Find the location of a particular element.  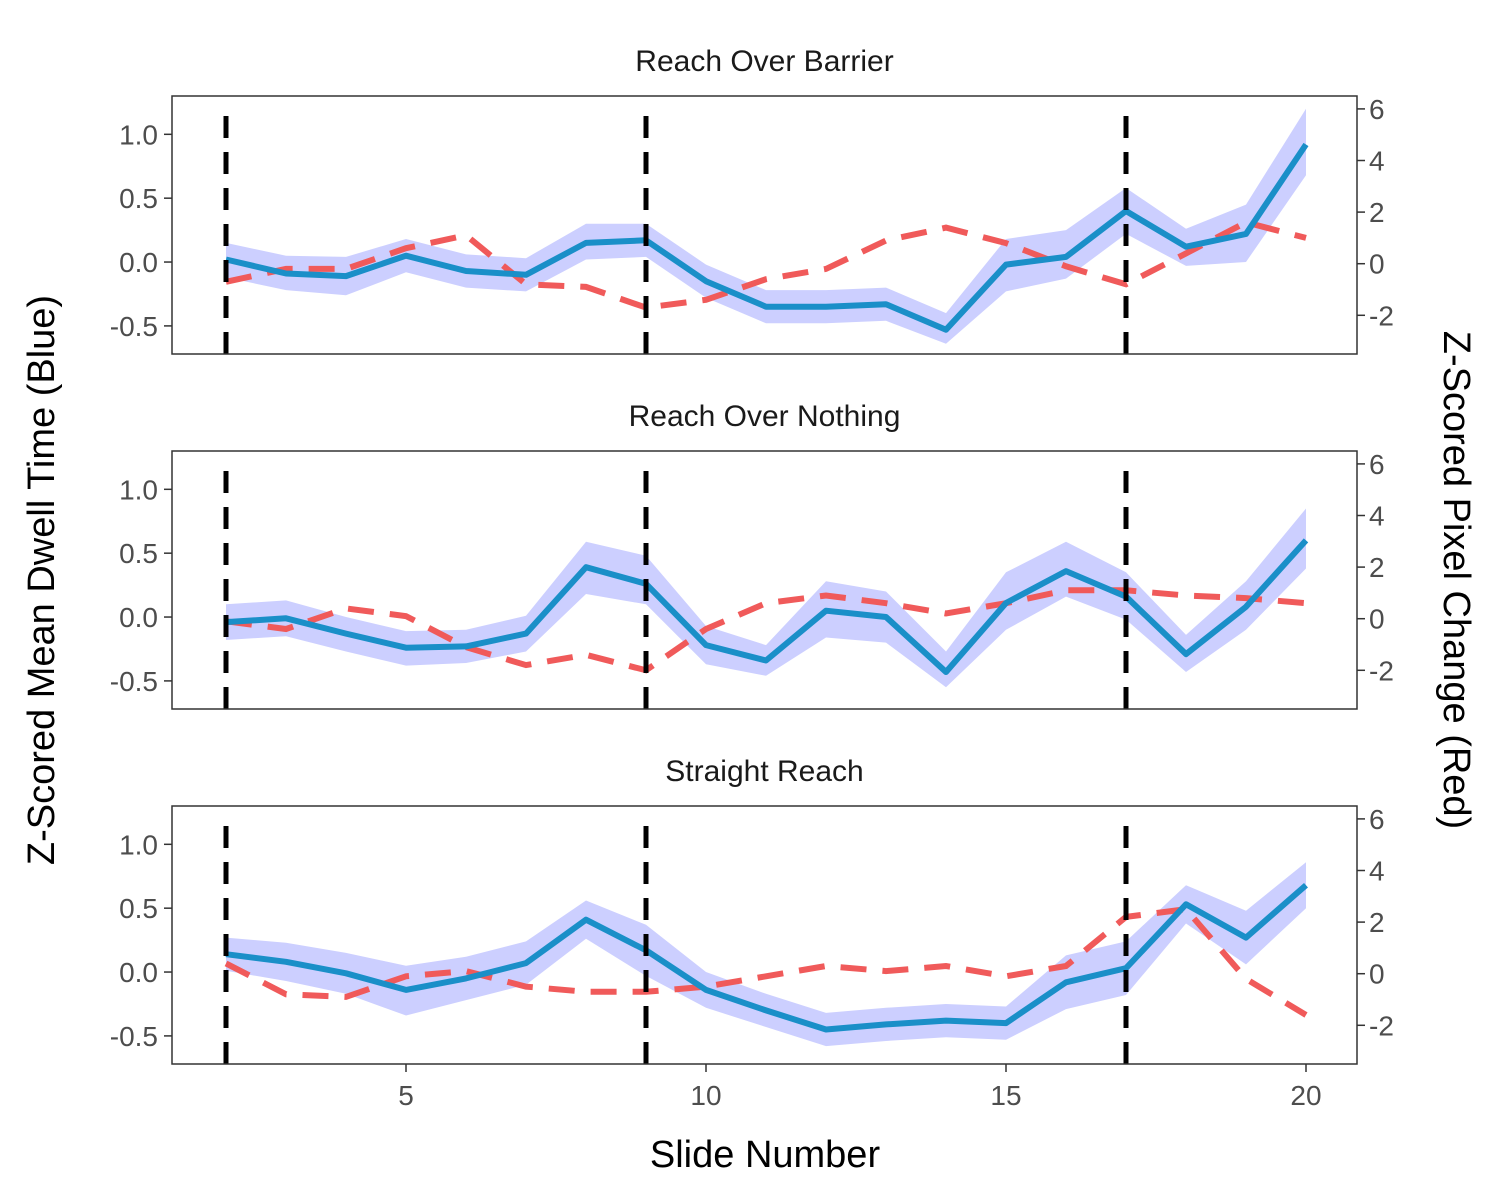

y-axis-right-title: Z-Scored Pixel Change (Red) is located at coordinates (1456, 580).